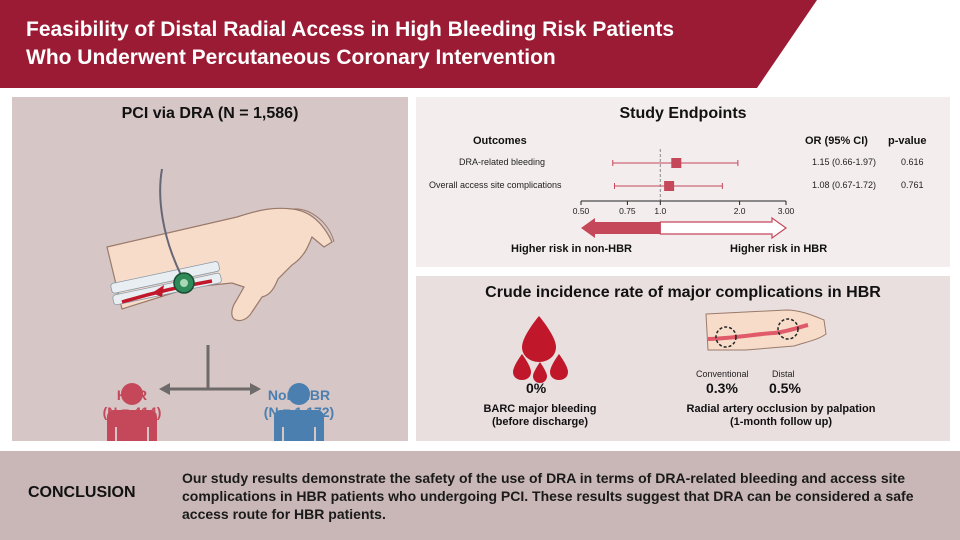 Image resolution: width=960 pixels, height=540 pixels. Describe the element at coordinates (220, 245) in the screenshot. I see `hand-illustration` at that location.